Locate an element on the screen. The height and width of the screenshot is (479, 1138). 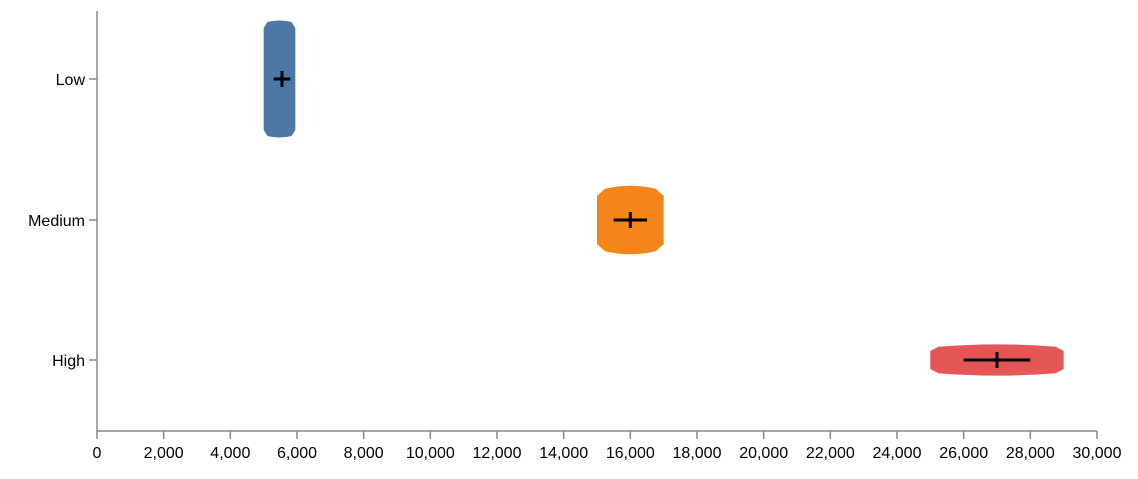
x-tick-label: 2,000 is located at coordinates (164, 453).